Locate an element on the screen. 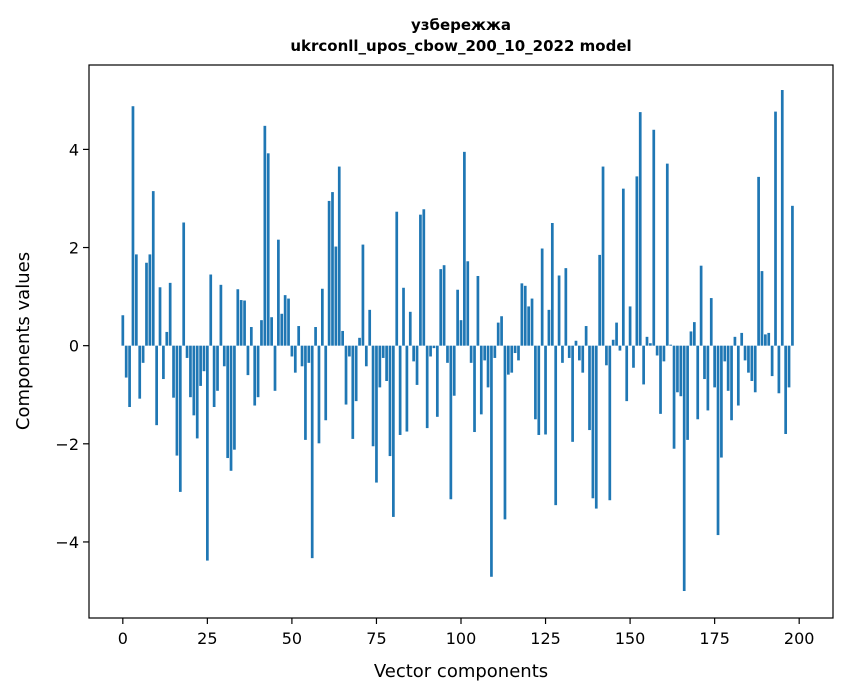 Image resolution: width=847 pixels, height=696 pixels. x-tick-label: 50 is located at coordinates (292, 638).